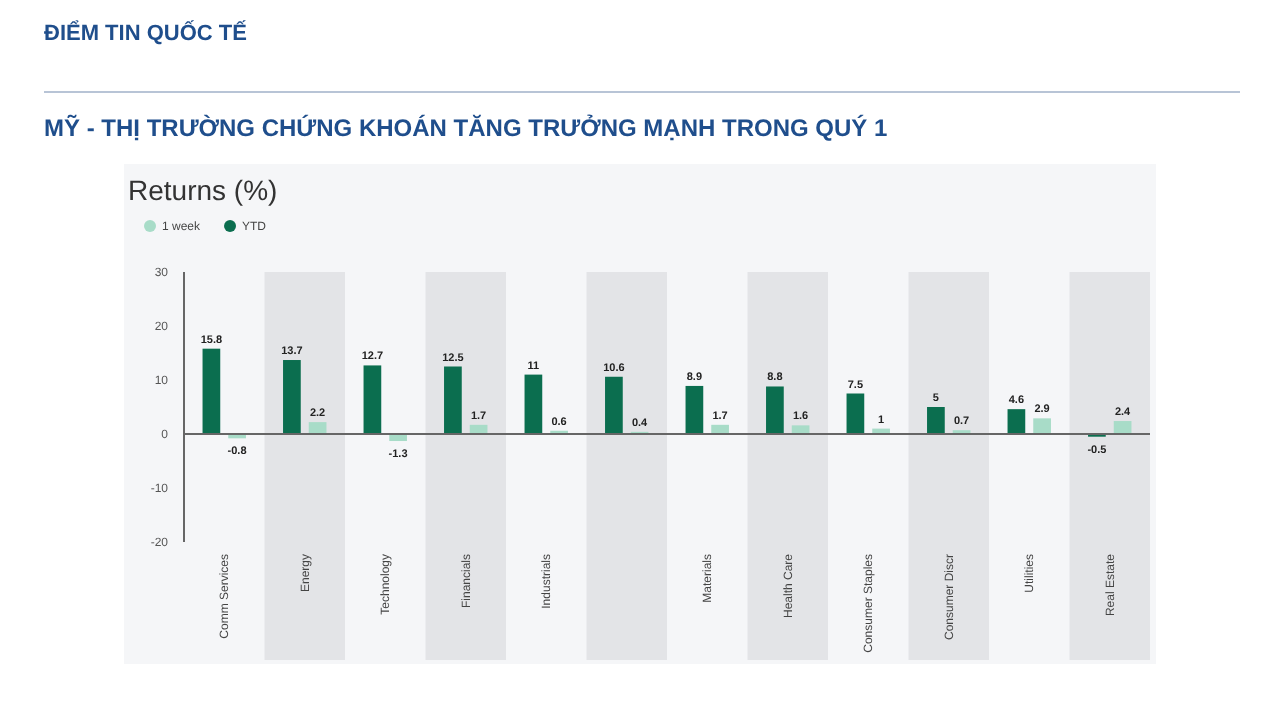  What do you see at coordinates (466, 128) in the screenshot?
I see `chart-title: MỸ - THỊ TRƯỜNG CHỨNG KHOÁN TĂNG TRƯỞNG MẠNH TRONG QUÝ 1` at bounding box center [466, 128].